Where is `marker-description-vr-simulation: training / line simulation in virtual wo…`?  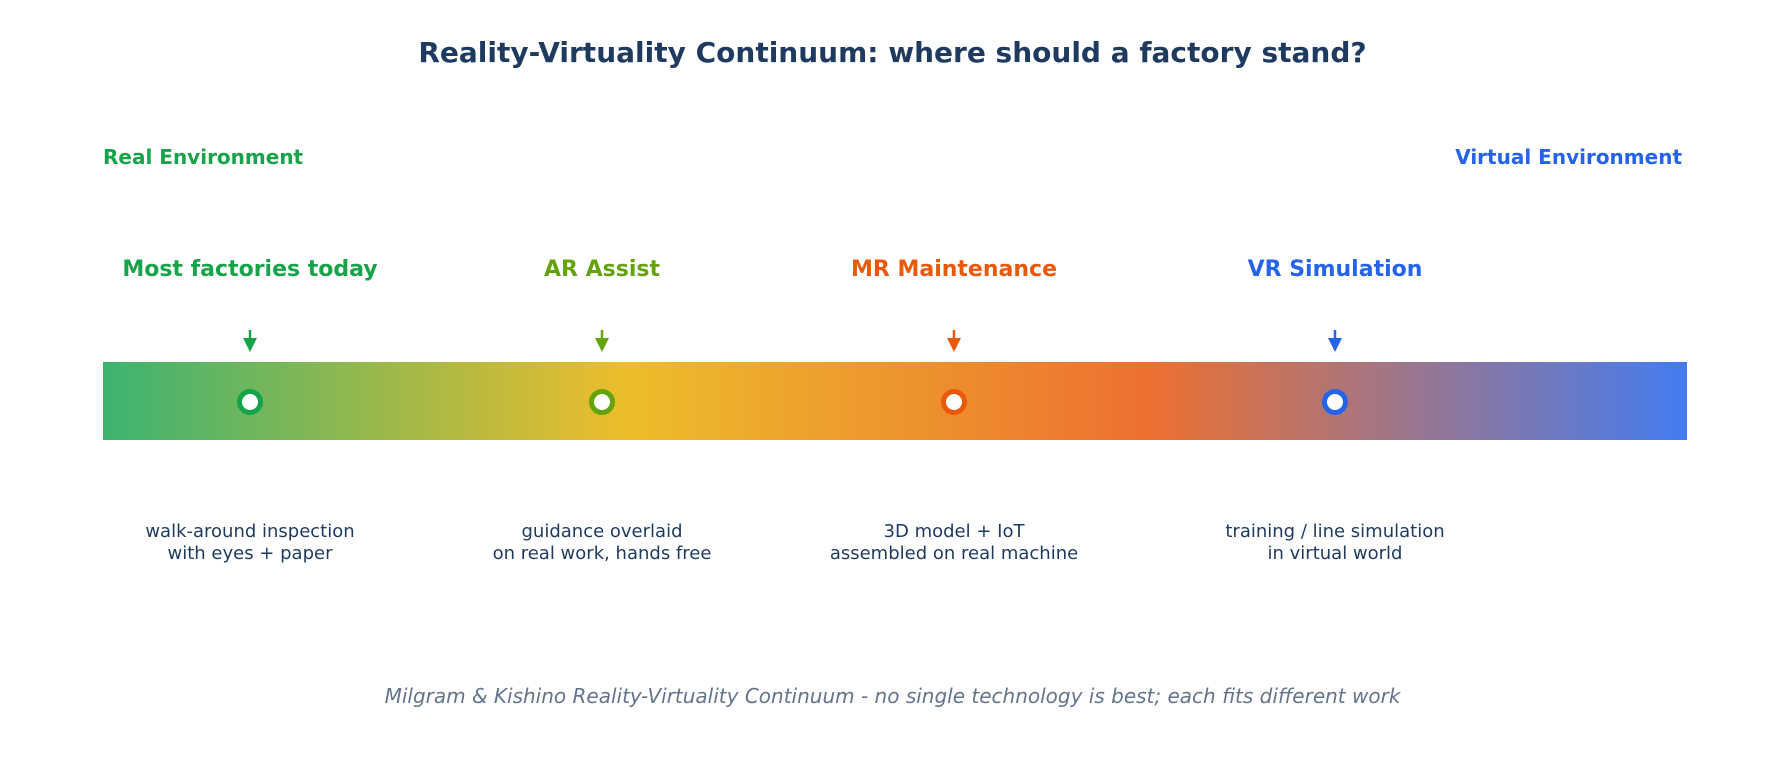
marker-description-vr-simulation: training / line simulation in virtual wo… is located at coordinates (1335, 543).